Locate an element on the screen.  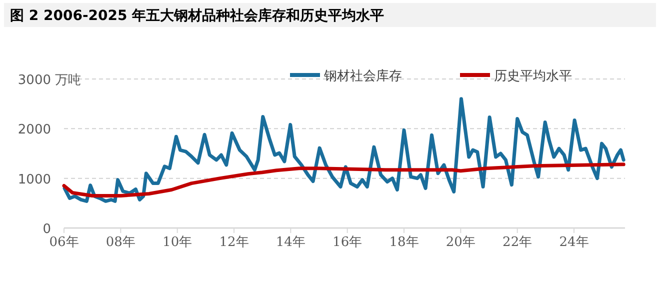
y-tick-label: 2000 is located at coordinates (34, 130).